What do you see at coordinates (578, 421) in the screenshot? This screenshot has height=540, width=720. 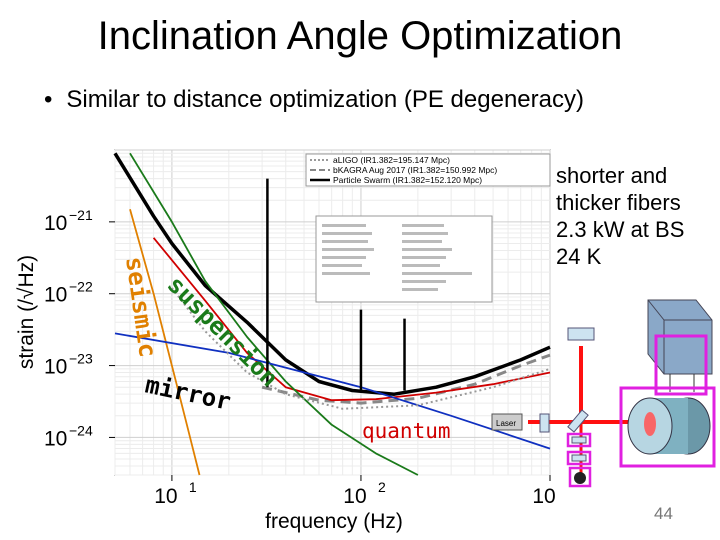 I see `beam-splitter` at bounding box center [578, 421].